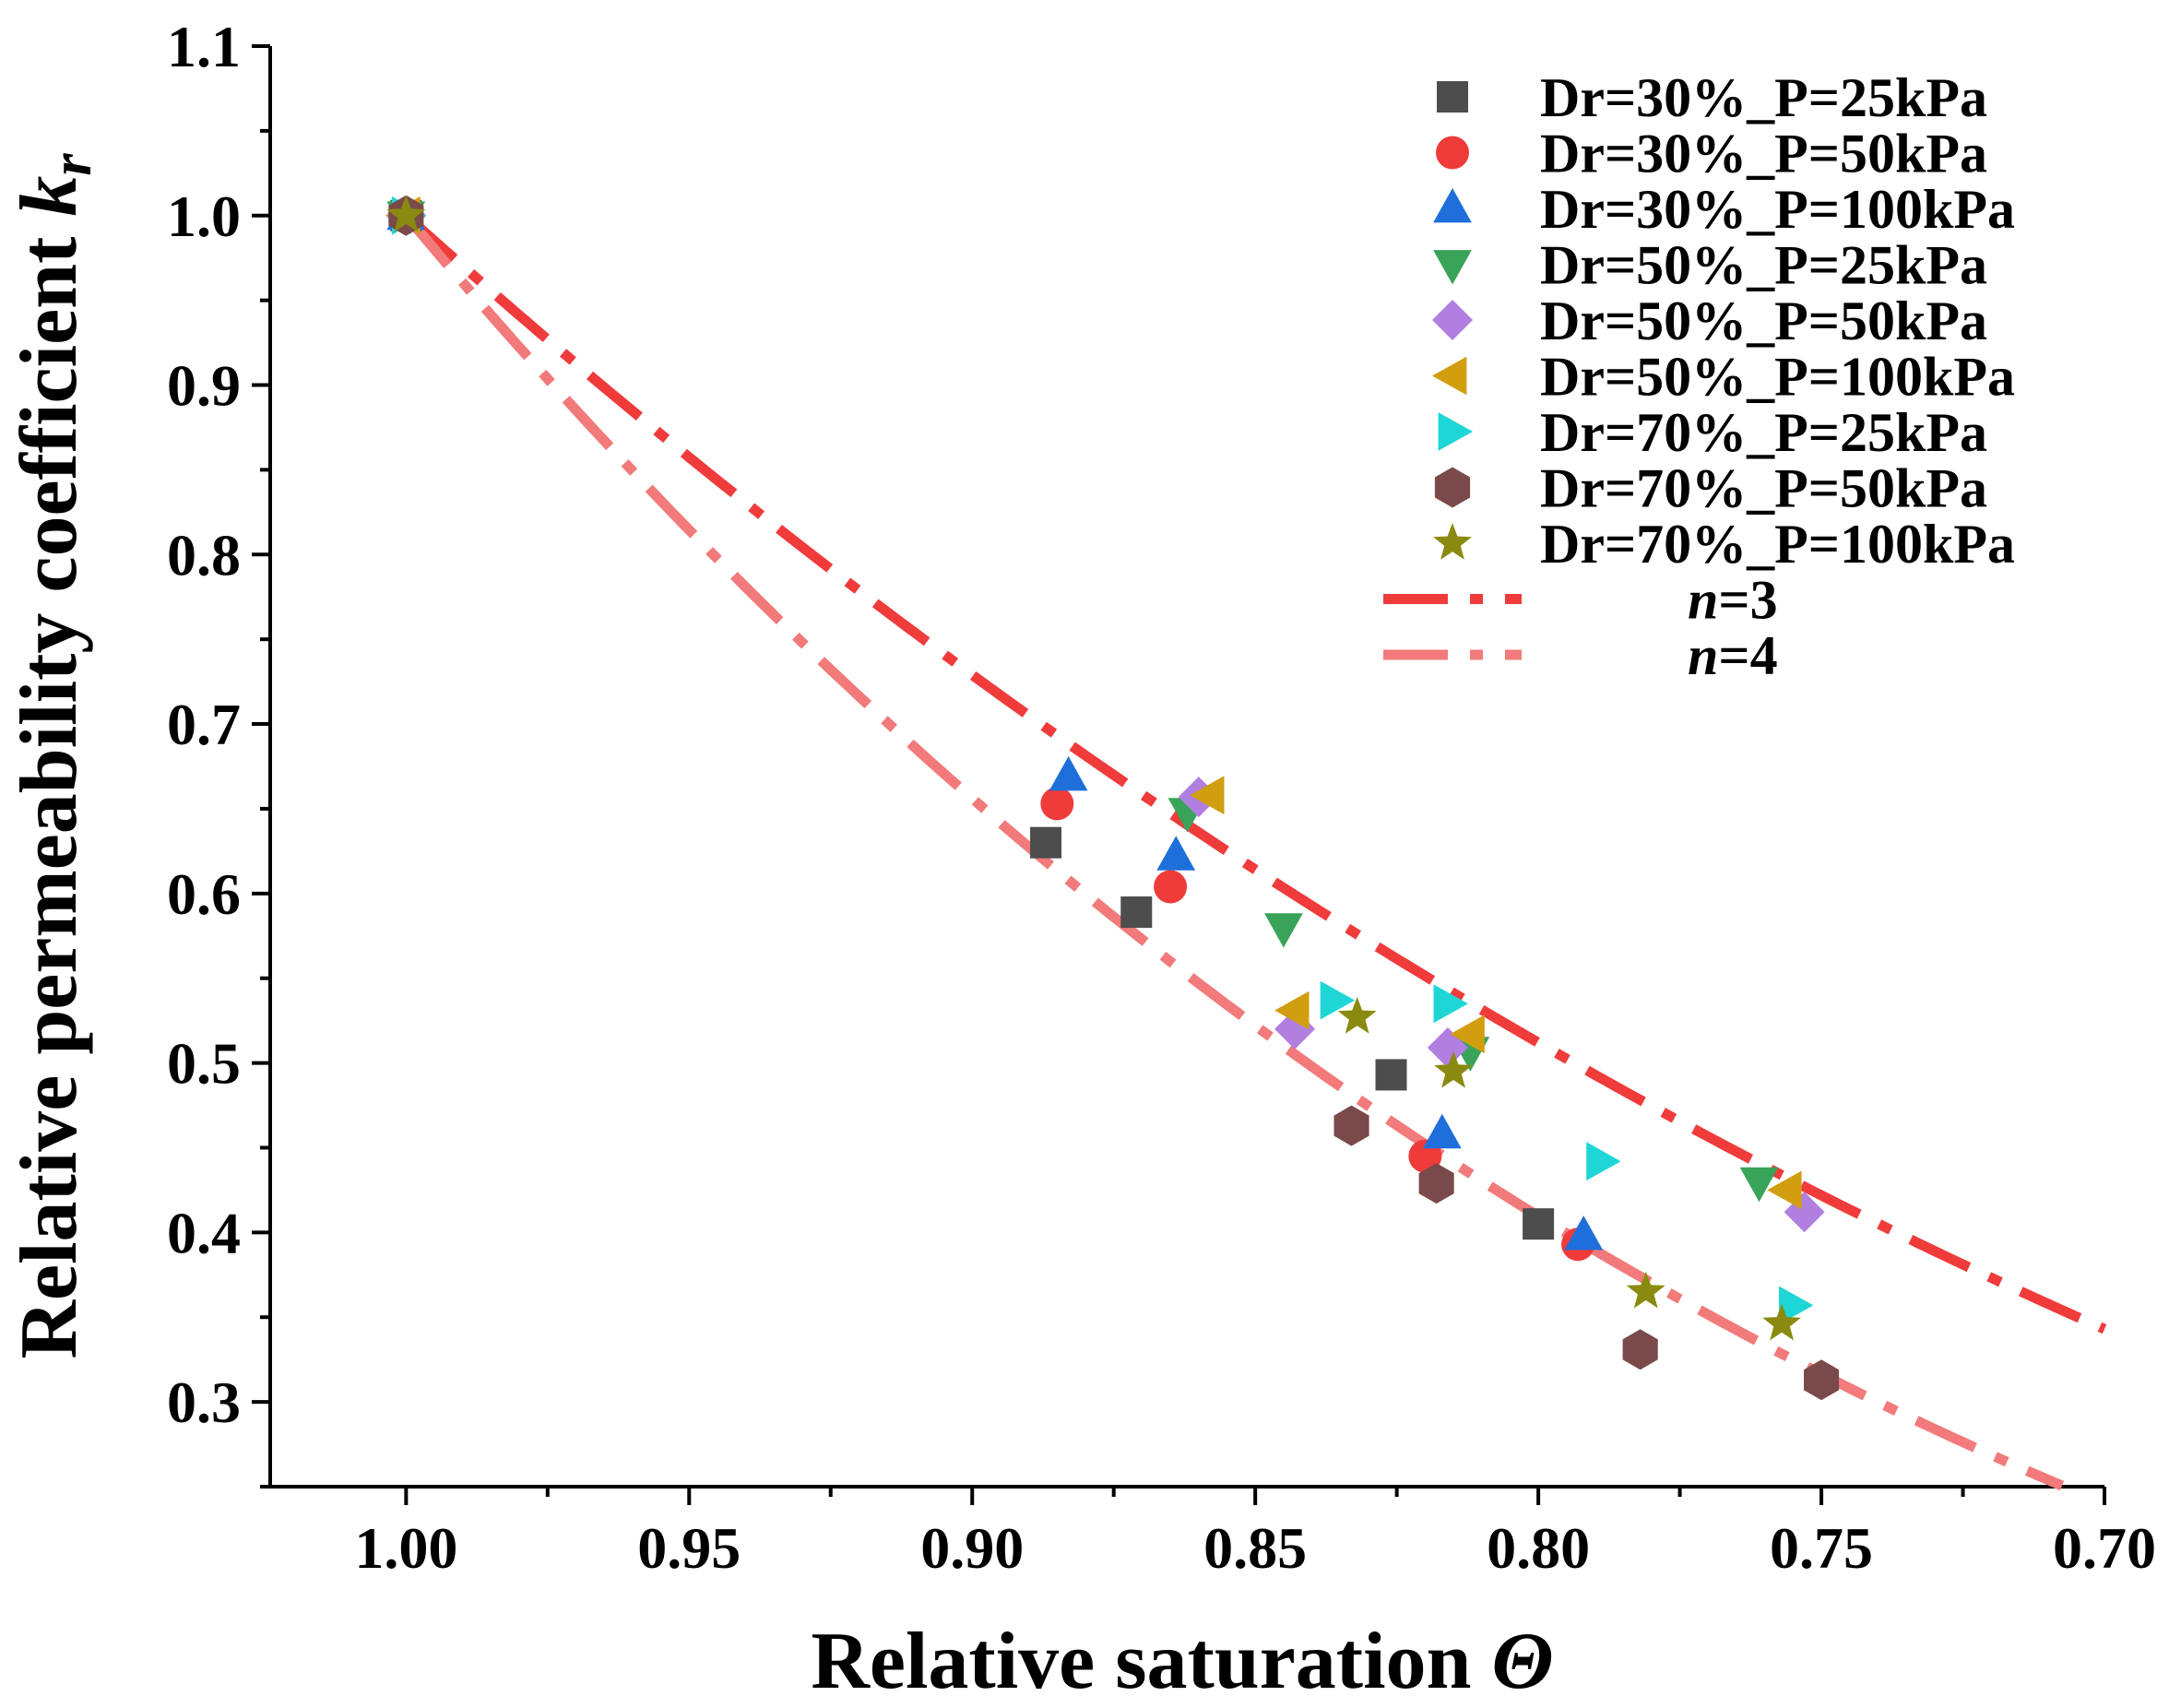 The image size is (2181, 1708). Describe the element at coordinates (204, 1402) in the screenshot. I see `y-tick-label: 0.3` at that location.